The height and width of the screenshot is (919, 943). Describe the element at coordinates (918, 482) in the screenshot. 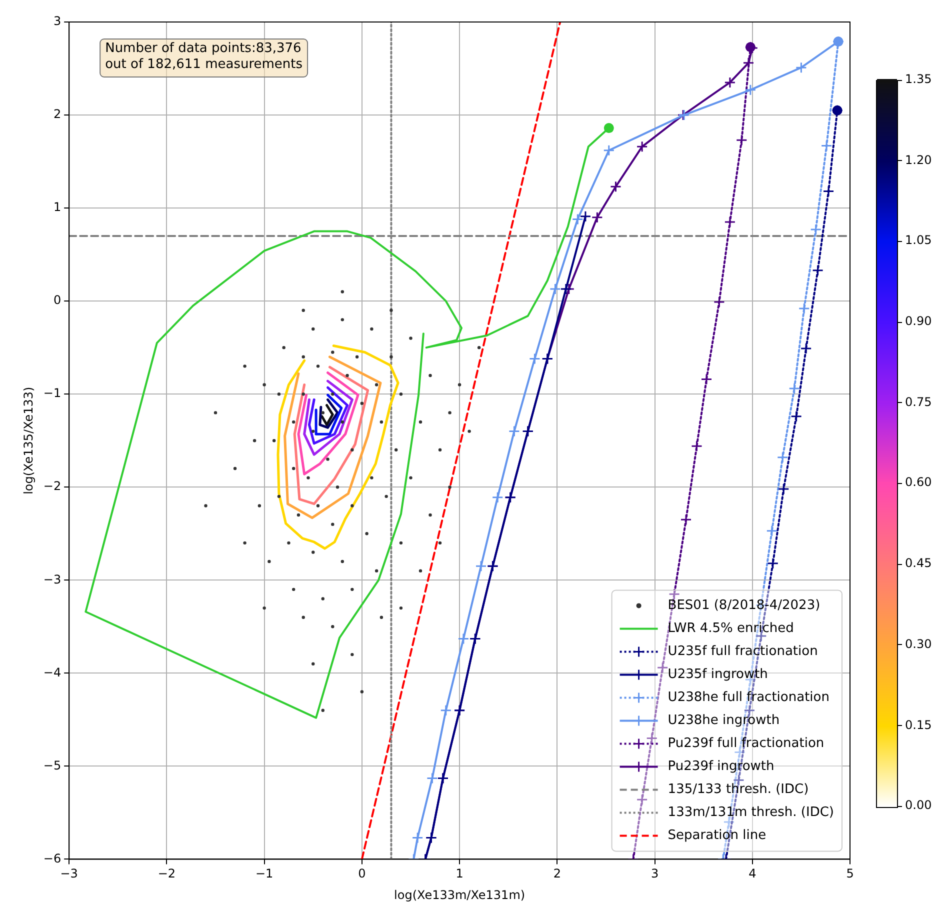

I see `color-bar-label: 0.60` at that location.